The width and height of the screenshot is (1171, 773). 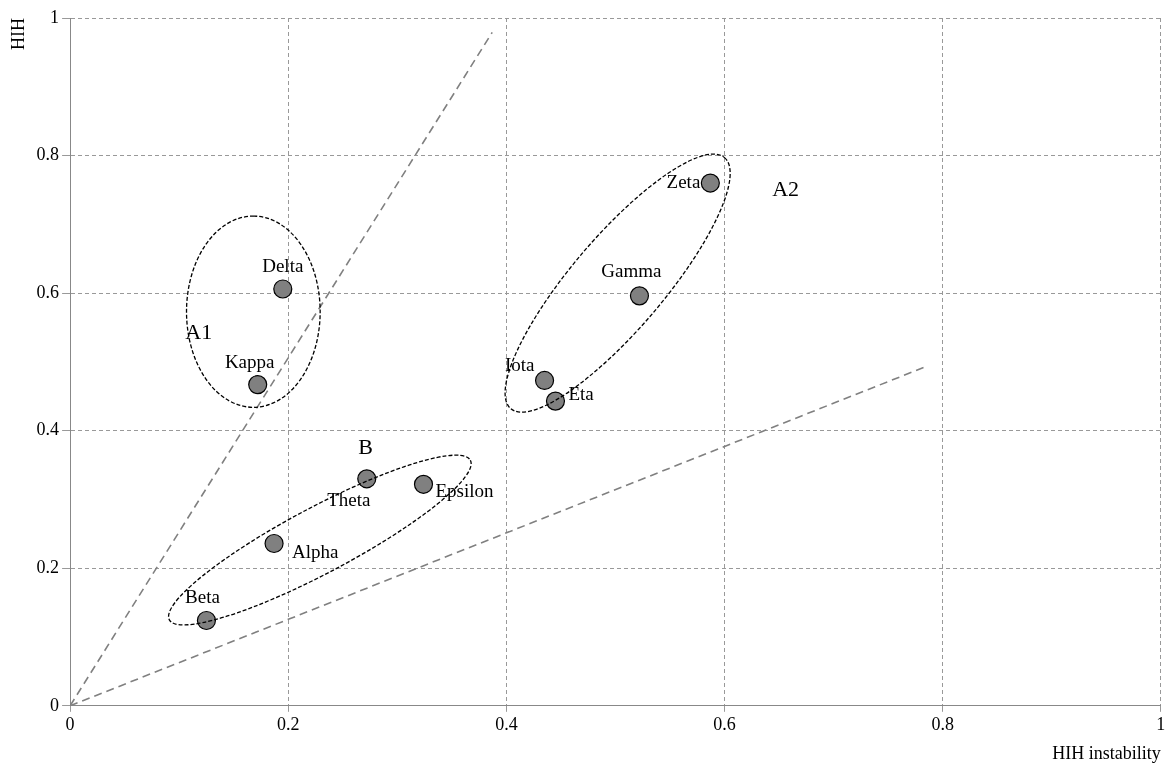 What do you see at coordinates (683, 182) in the screenshot?
I see `data-label: Zeta` at bounding box center [683, 182].